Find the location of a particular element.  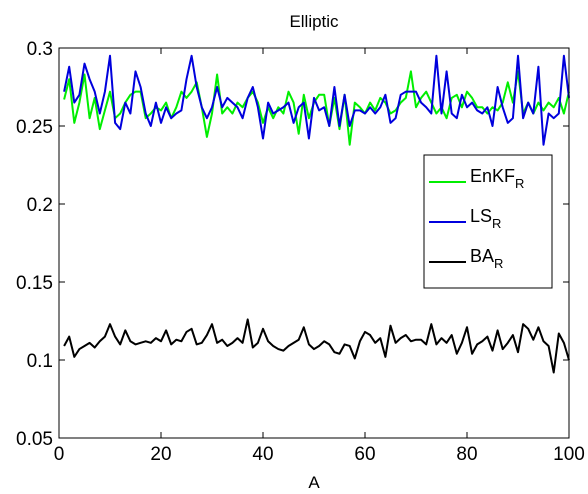

legend-label-ls: LSR is located at coordinates (485, 218).